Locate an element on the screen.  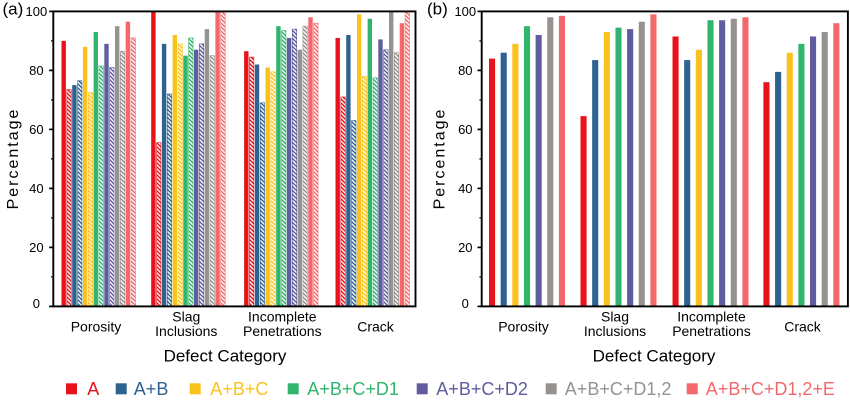
svg-text: (b) is located at coordinates (437, 9).